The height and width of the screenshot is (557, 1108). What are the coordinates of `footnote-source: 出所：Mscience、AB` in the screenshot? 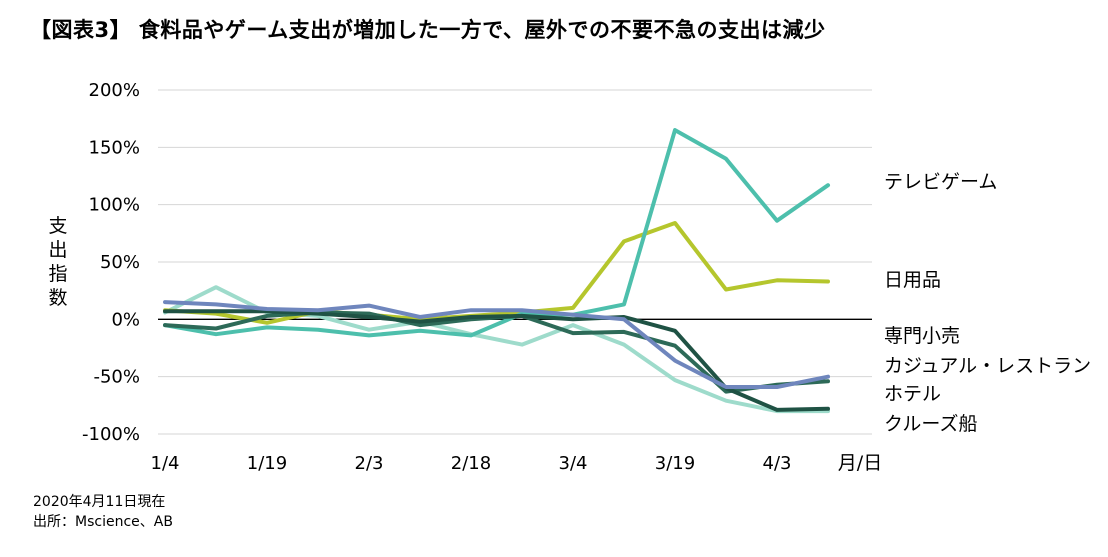 It's located at (103, 522).